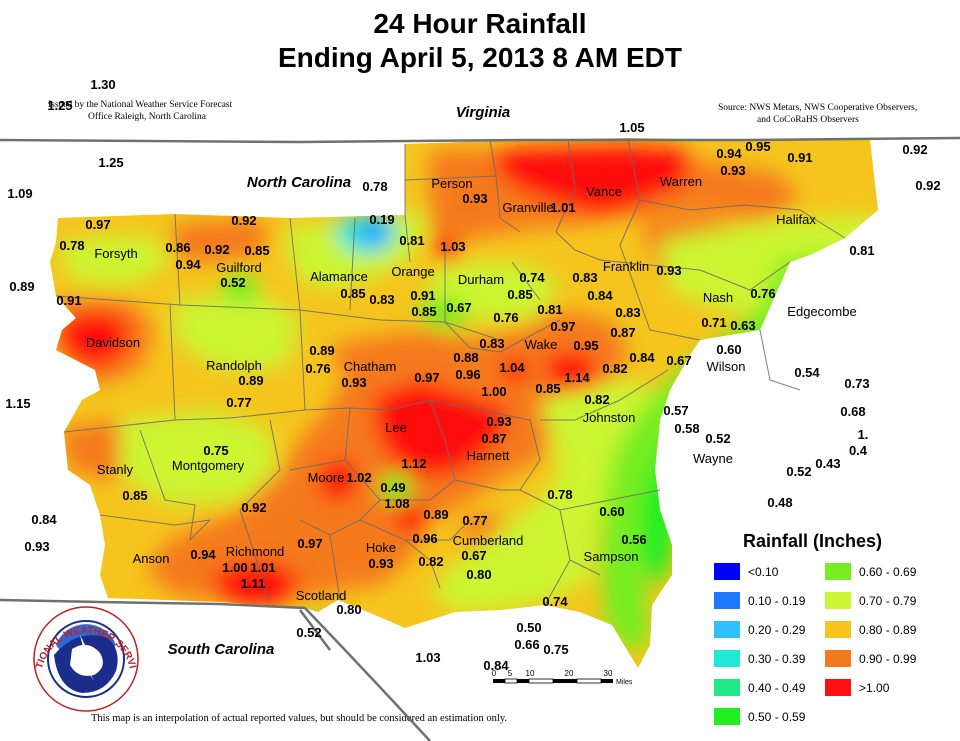  What do you see at coordinates (626, 266) in the screenshot?
I see `county-label: Franklin` at bounding box center [626, 266].